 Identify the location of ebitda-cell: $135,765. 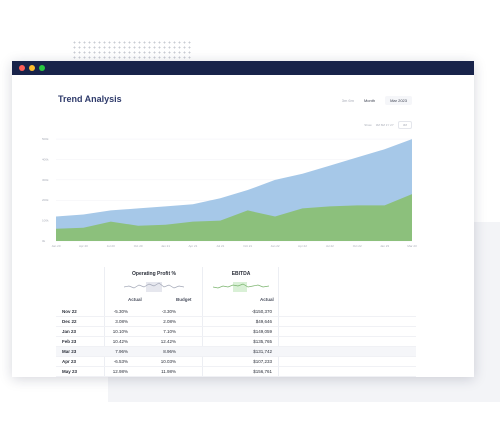
(262, 341).